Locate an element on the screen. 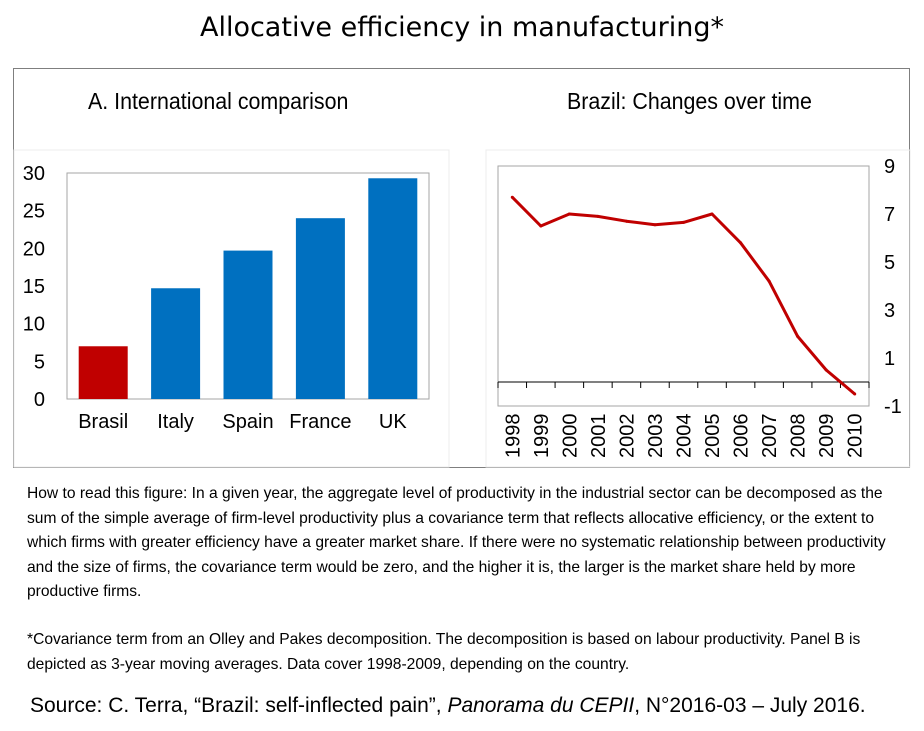  line-x-tick-label: 2010 is located at coordinates (856, 436).